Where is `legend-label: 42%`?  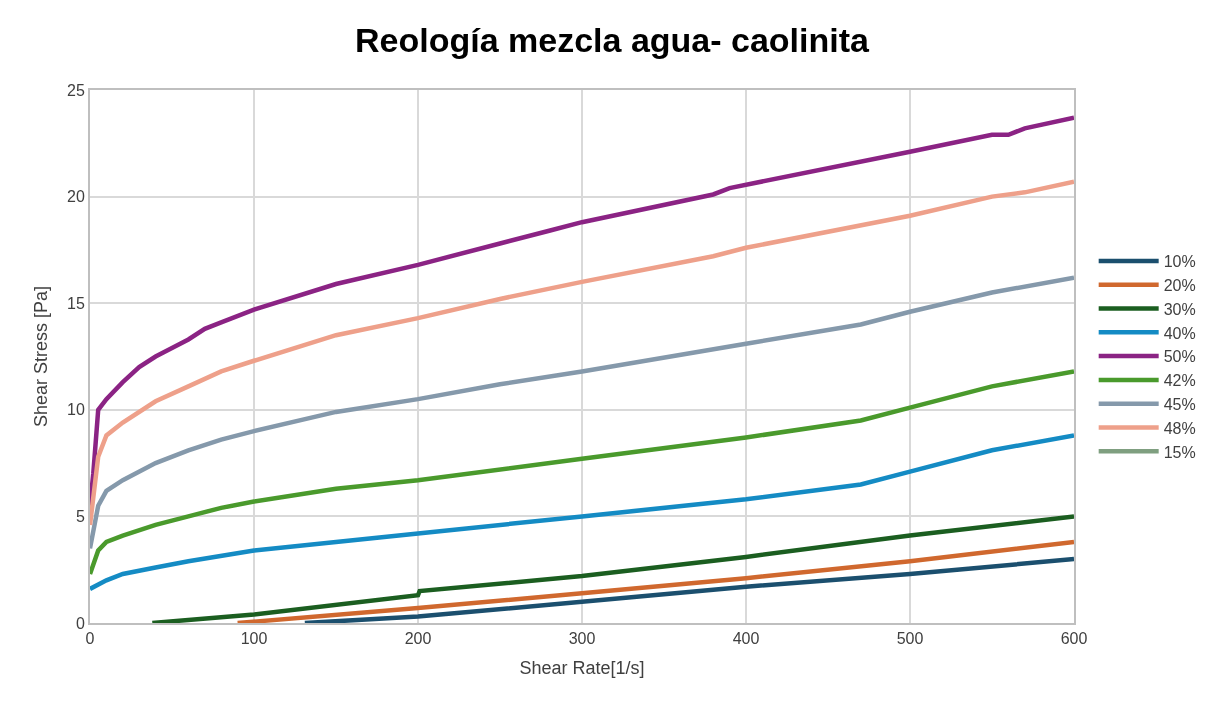
legend-label: 42% is located at coordinates (1179, 381).